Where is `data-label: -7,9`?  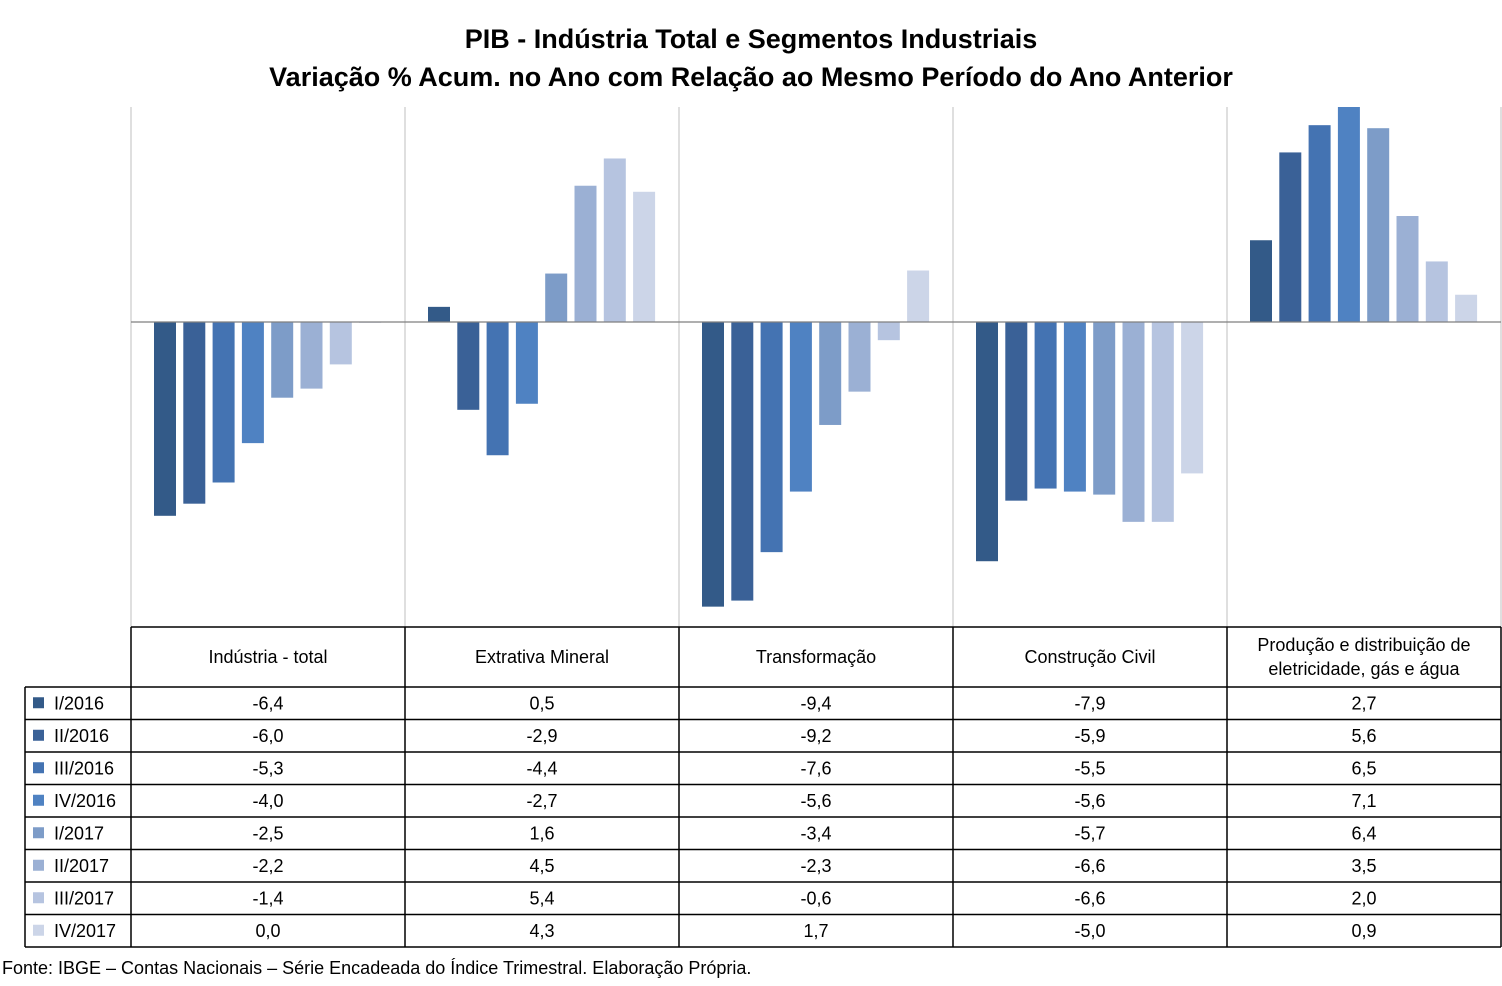 data-label: -7,9 is located at coordinates (1089, 703).